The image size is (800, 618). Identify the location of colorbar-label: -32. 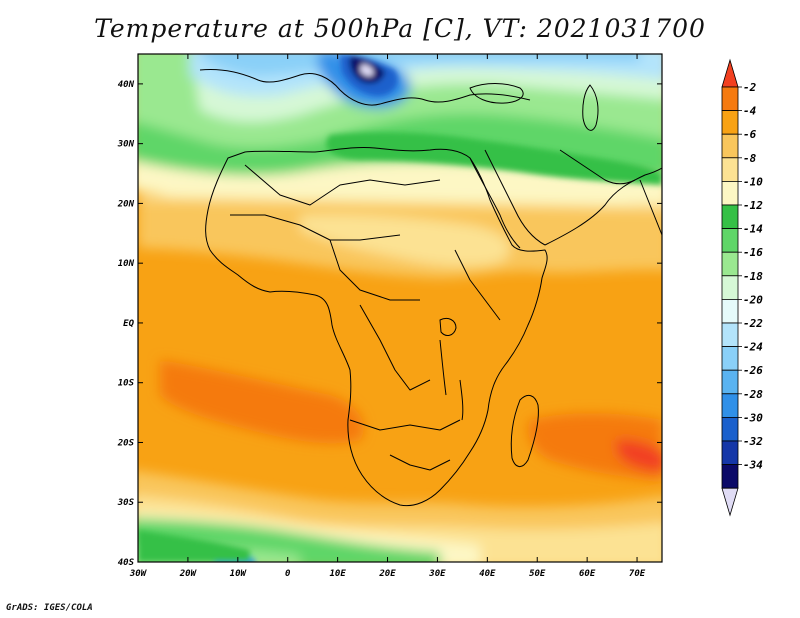
(753, 441).